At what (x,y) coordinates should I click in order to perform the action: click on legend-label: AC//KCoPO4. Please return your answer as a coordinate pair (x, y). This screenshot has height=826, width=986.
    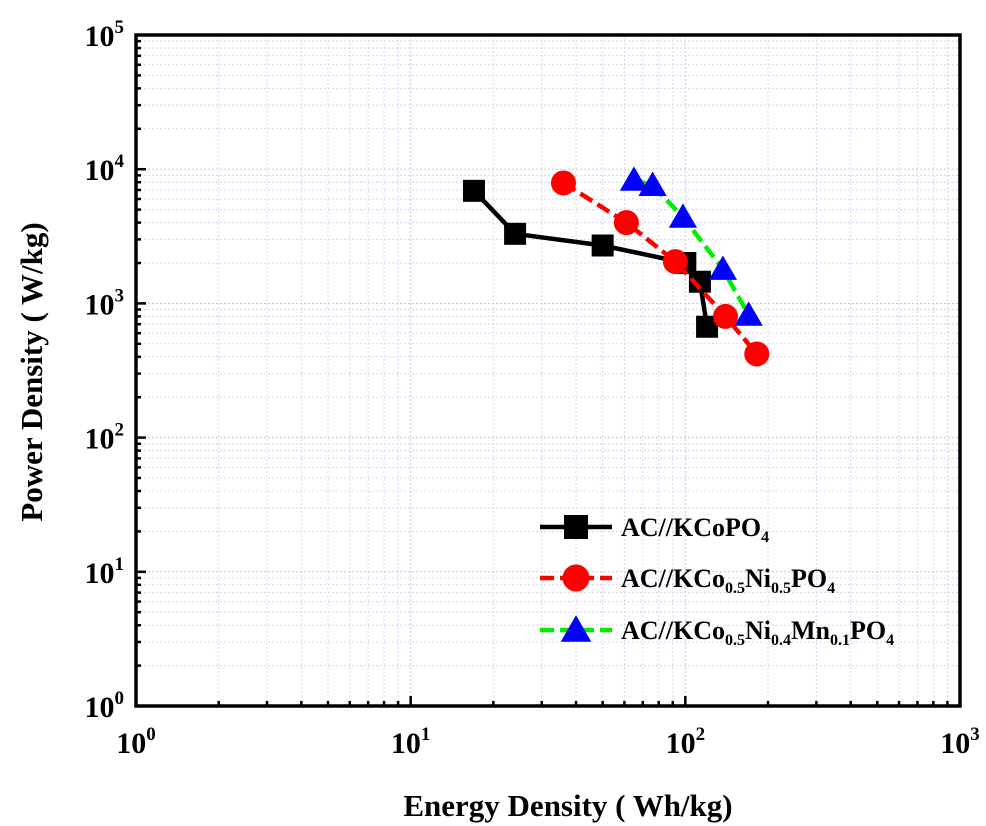
    Looking at the image, I should click on (695, 529).